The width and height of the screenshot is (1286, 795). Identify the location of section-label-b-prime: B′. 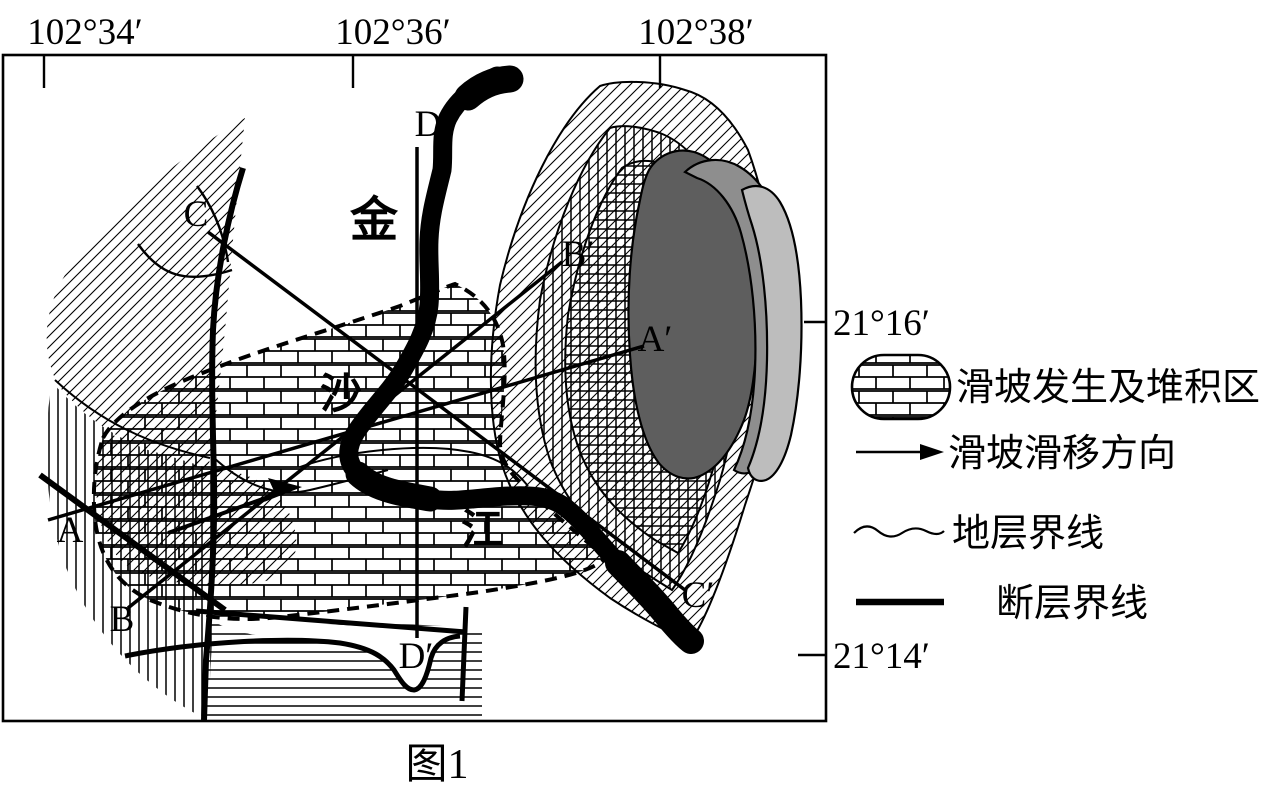
(578, 254).